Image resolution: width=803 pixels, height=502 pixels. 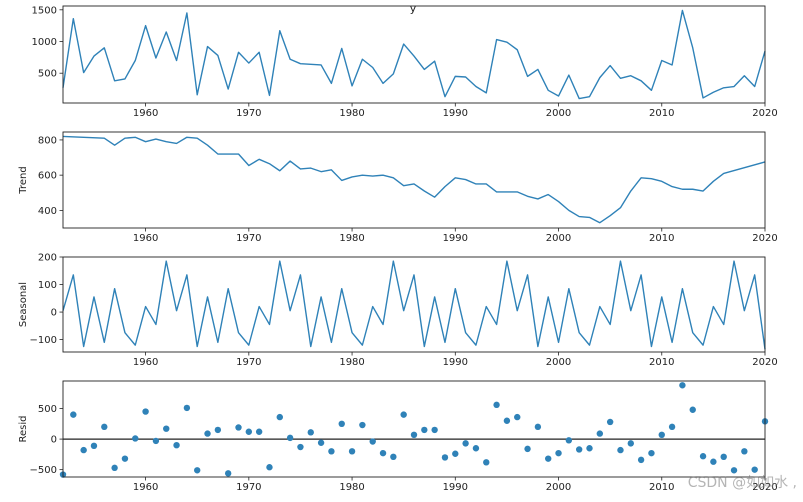 What do you see at coordinates (47, 285) in the screenshot?
I see `seasonal-ytick-label: 100` at bounding box center [47, 285].